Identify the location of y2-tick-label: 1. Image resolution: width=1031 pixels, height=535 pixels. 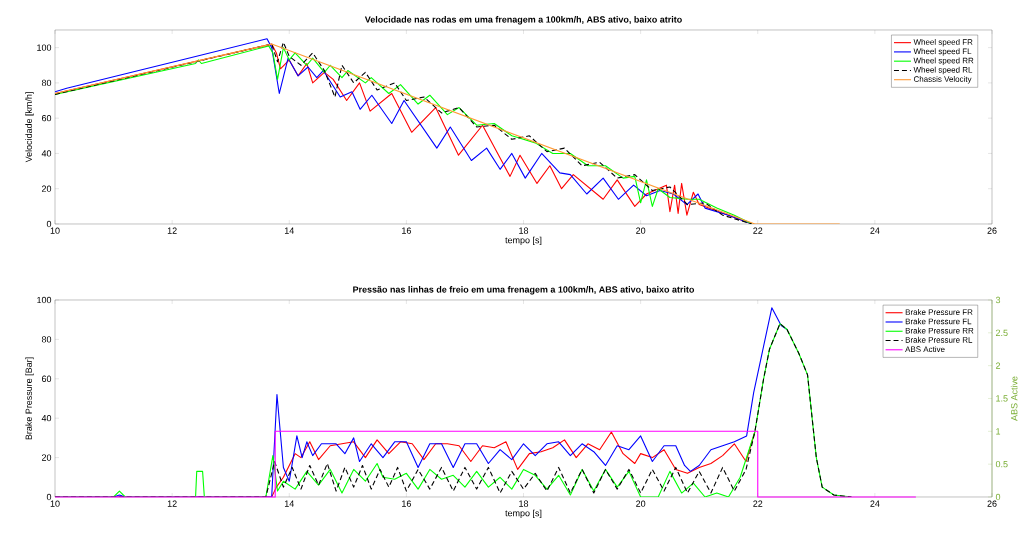
(998, 431).